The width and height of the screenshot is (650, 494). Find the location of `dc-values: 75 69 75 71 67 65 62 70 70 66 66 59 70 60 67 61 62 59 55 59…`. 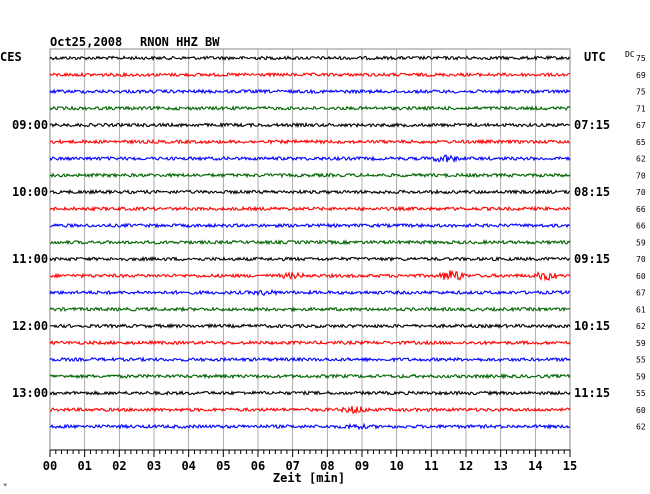

dc-values: 75 69 75 71 67 65 62 70 70 66 66 59 70 60 67 61 62 59 55 59… is located at coordinates (641, 243).